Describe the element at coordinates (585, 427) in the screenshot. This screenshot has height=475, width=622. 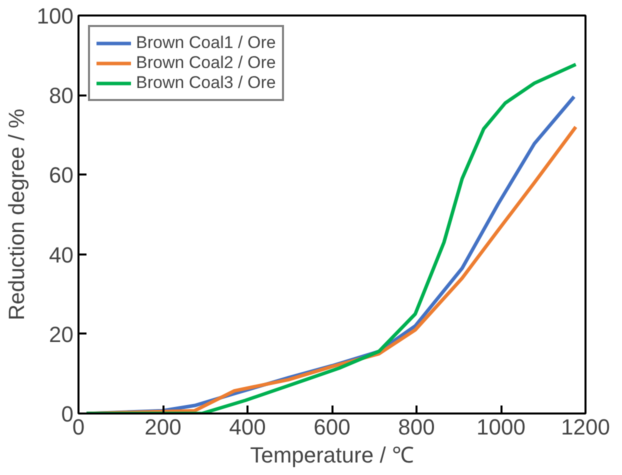
I see `x-tick-label: 1200` at that location.